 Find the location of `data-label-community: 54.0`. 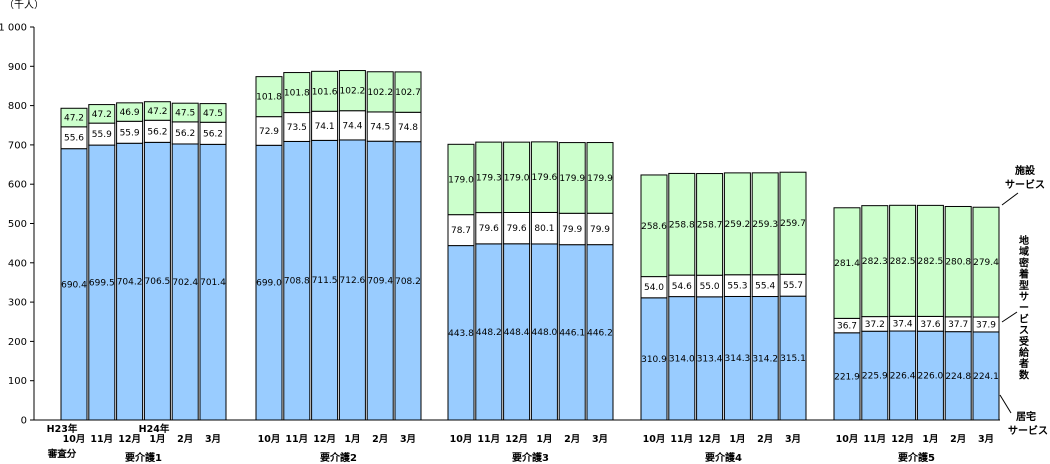

data-label-community: 54.0 is located at coordinates (654, 288).